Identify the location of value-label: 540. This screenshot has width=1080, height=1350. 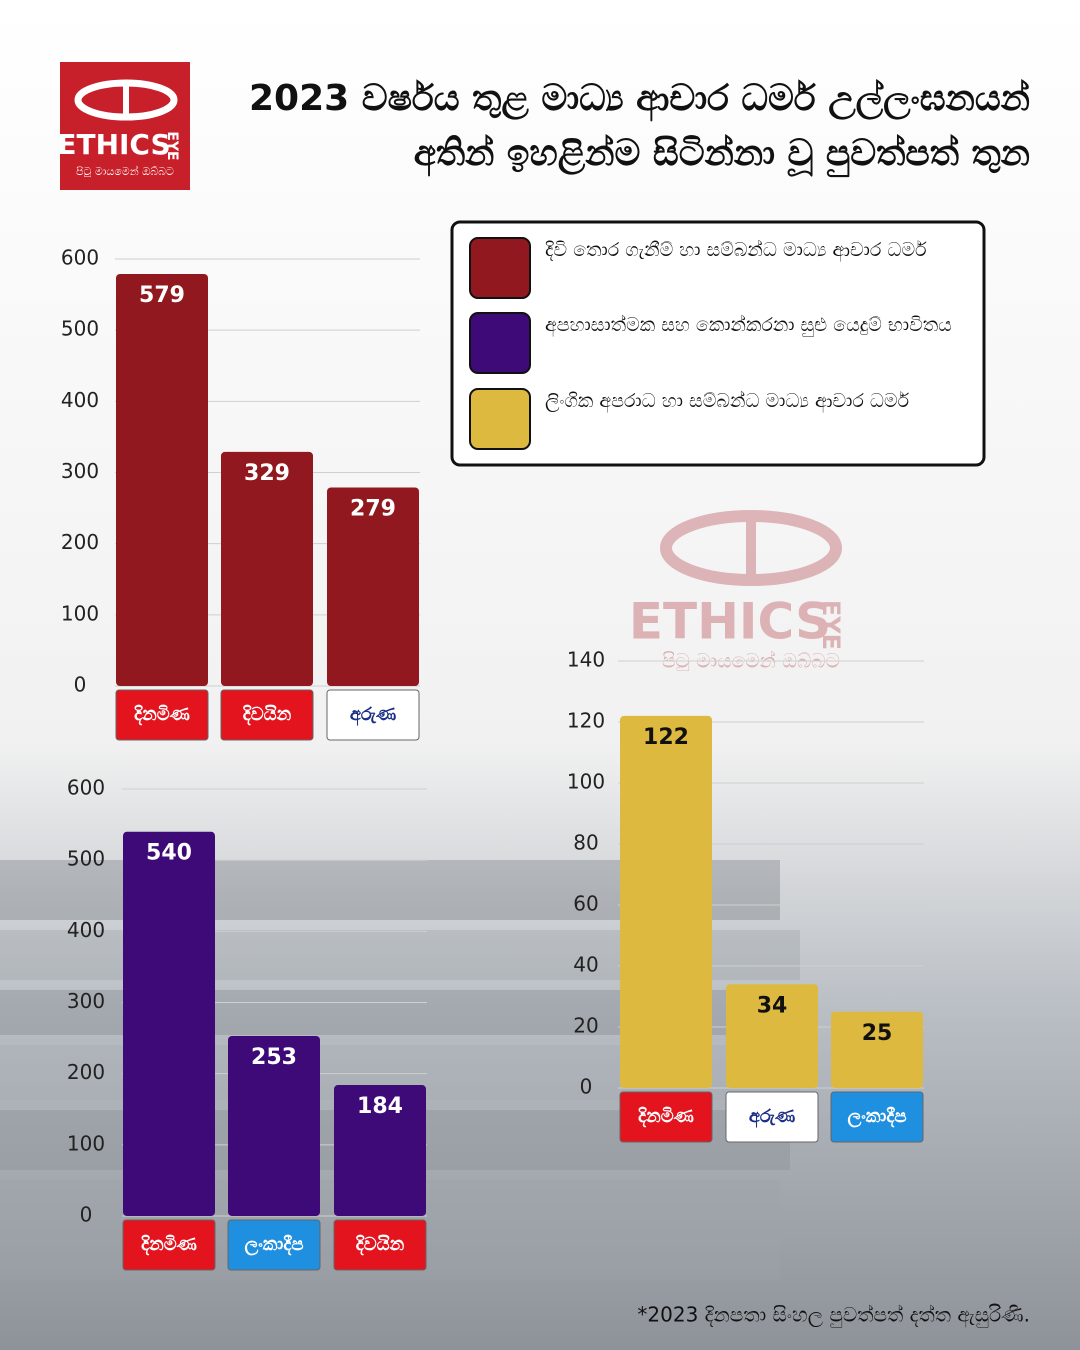
(169, 853).